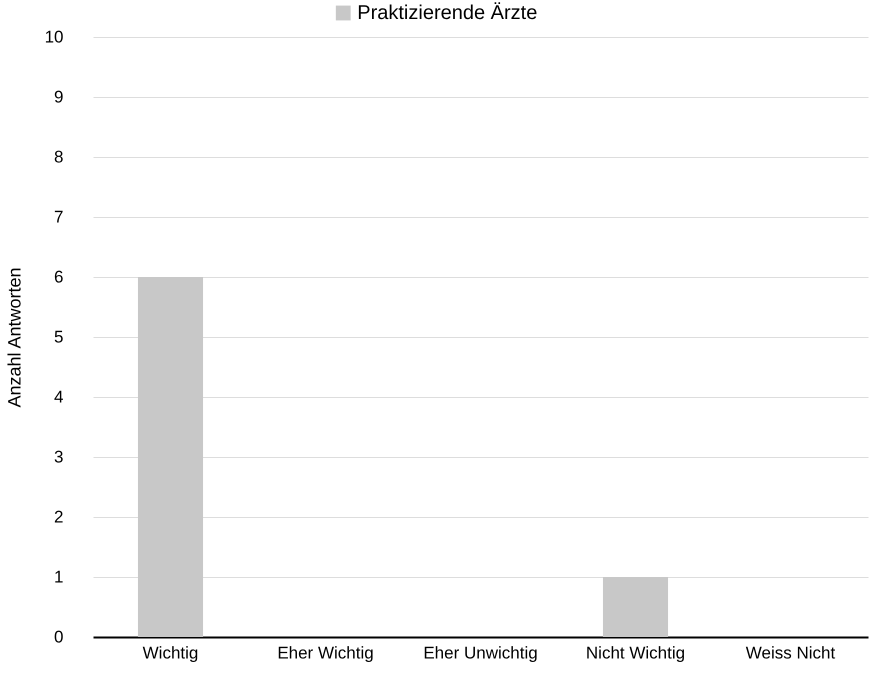 The width and height of the screenshot is (870, 677). What do you see at coordinates (59, 517) in the screenshot?
I see `y-tick-label: 2` at bounding box center [59, 517].